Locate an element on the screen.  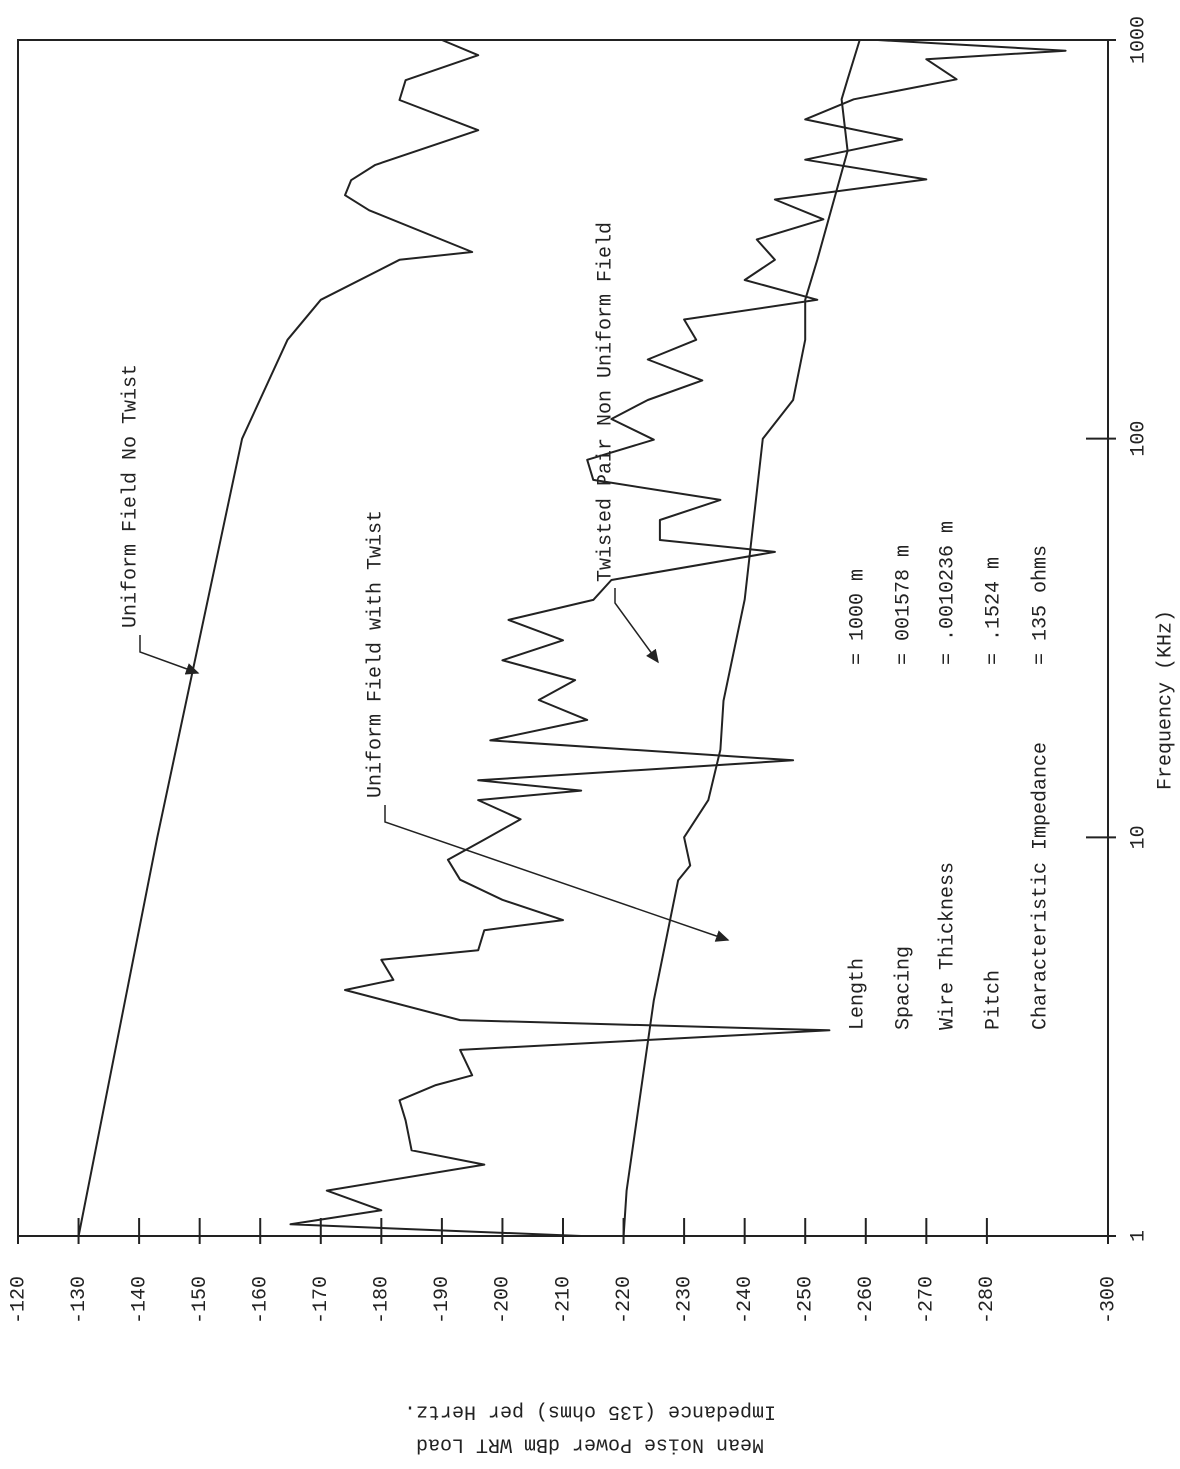
y-tick-label: -150 is located at coordinates (200, 1300).